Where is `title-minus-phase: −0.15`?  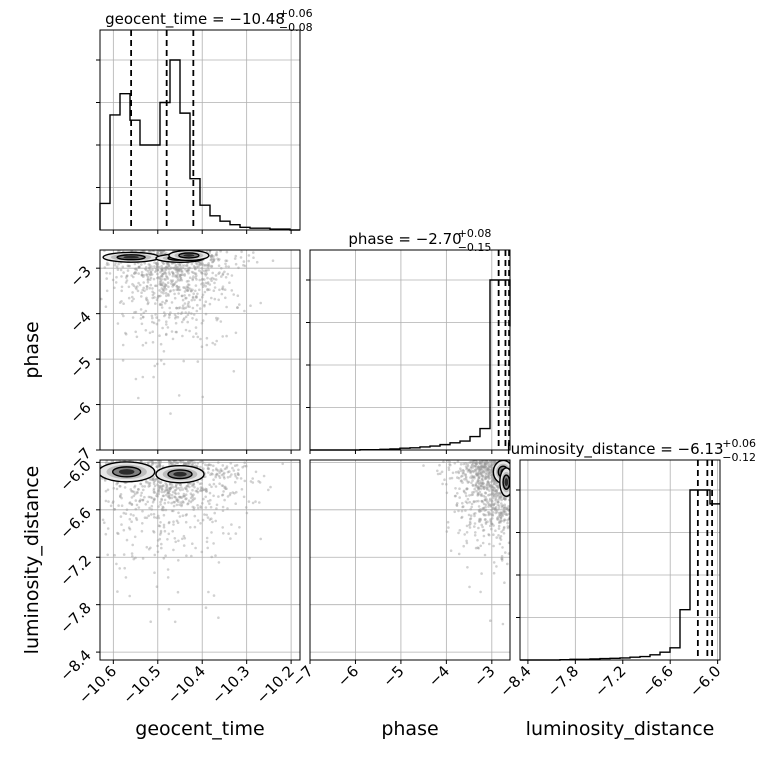 title-minus-phase: −0.15 is located at coordinates (475, 247).